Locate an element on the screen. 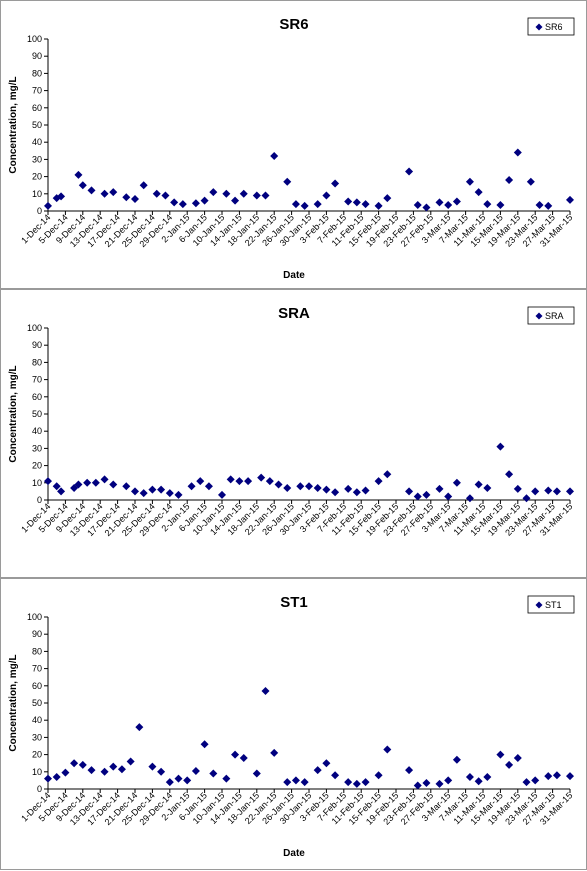 This screenshot has width=587, height=871. y-tick-label: 90 is located at coordinates (37, 345).